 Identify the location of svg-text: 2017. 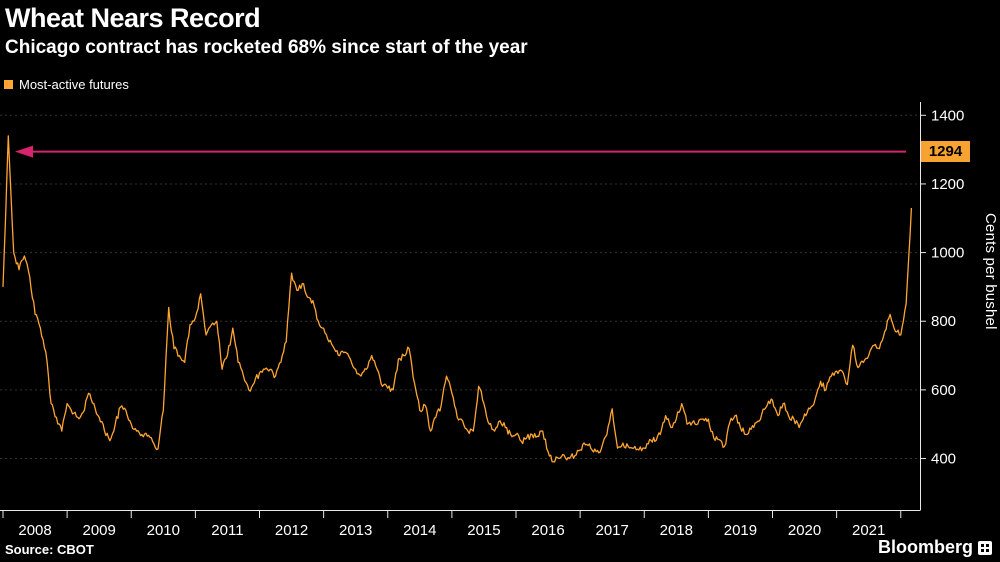
(612, 530).